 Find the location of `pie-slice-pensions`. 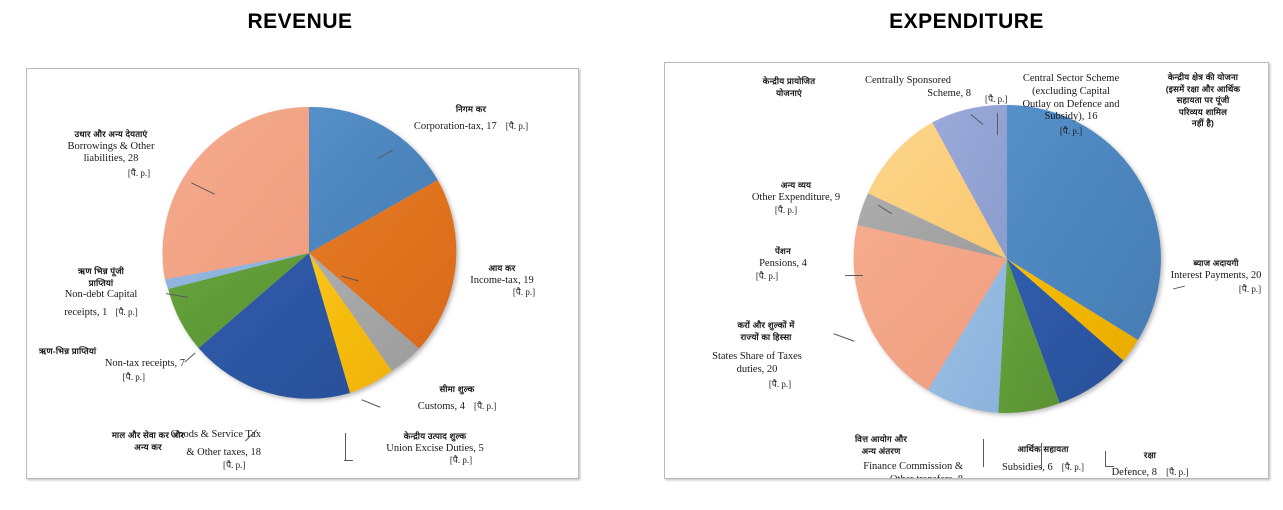

pie-slice-pensions is located at coordinates (932, 226).